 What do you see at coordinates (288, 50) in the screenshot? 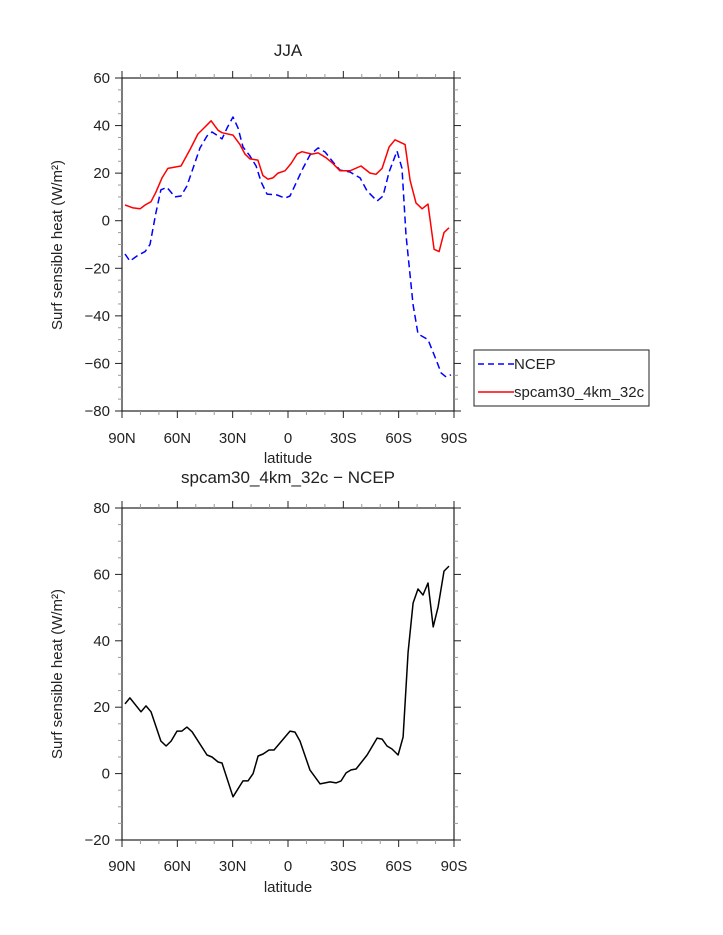
I see `chart-title: JJA` at bounding box center [288, 50].